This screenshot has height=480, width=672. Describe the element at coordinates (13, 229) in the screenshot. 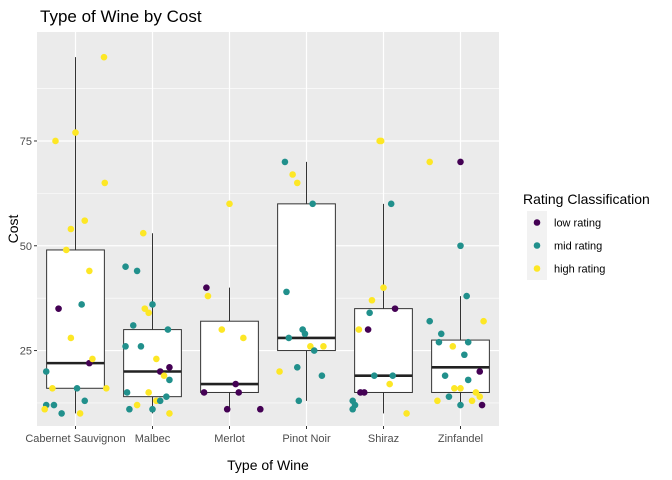

I see `y-axis-title: Cost` at that location.